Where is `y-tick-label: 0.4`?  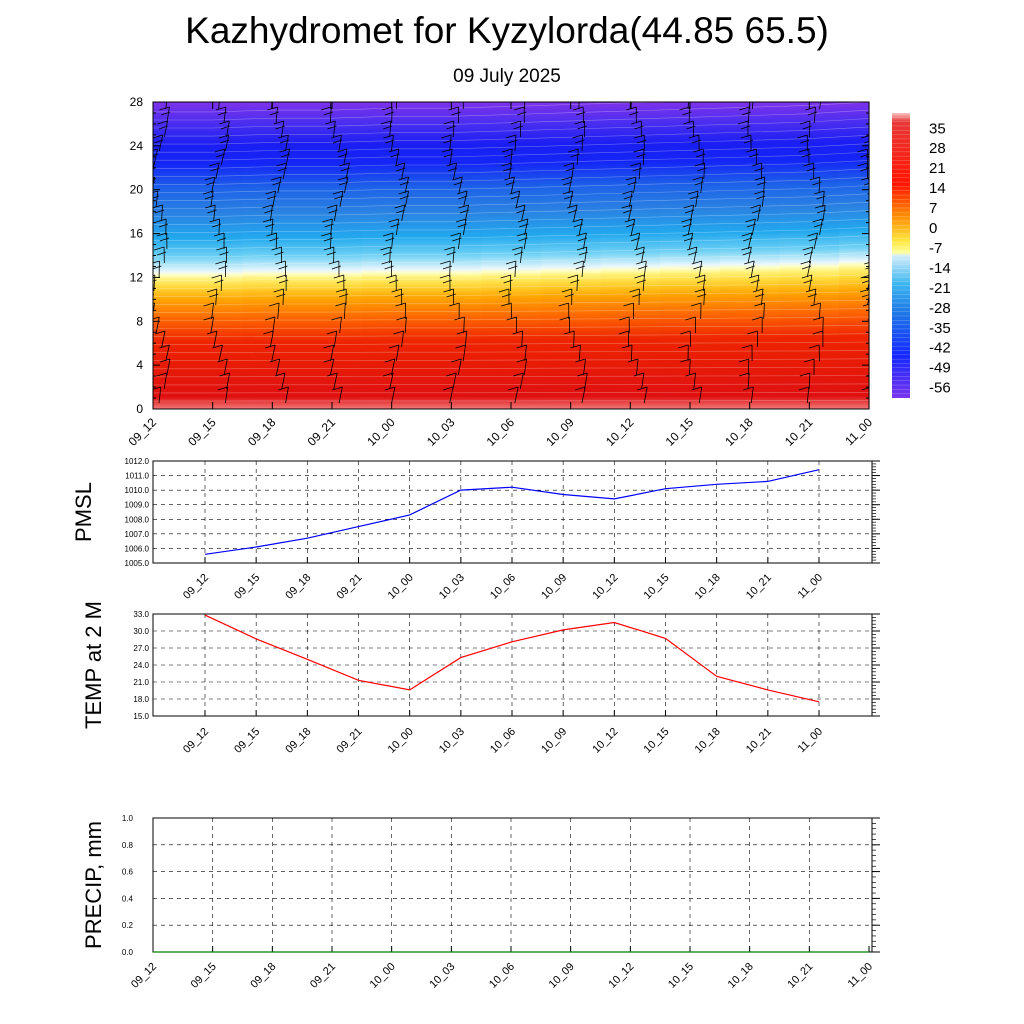 y-tick-label: 0.4 is located at coordinates (128, 898).